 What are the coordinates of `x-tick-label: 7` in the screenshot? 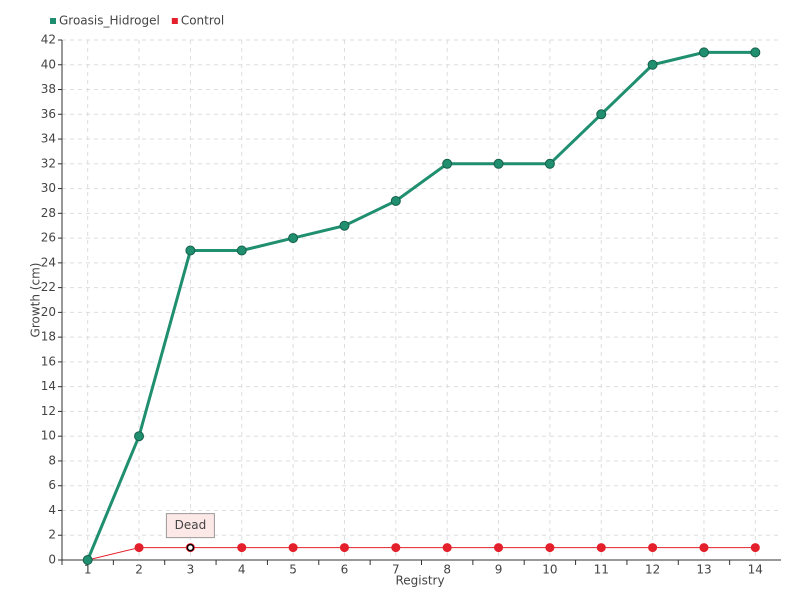 It's located at (396, 570).